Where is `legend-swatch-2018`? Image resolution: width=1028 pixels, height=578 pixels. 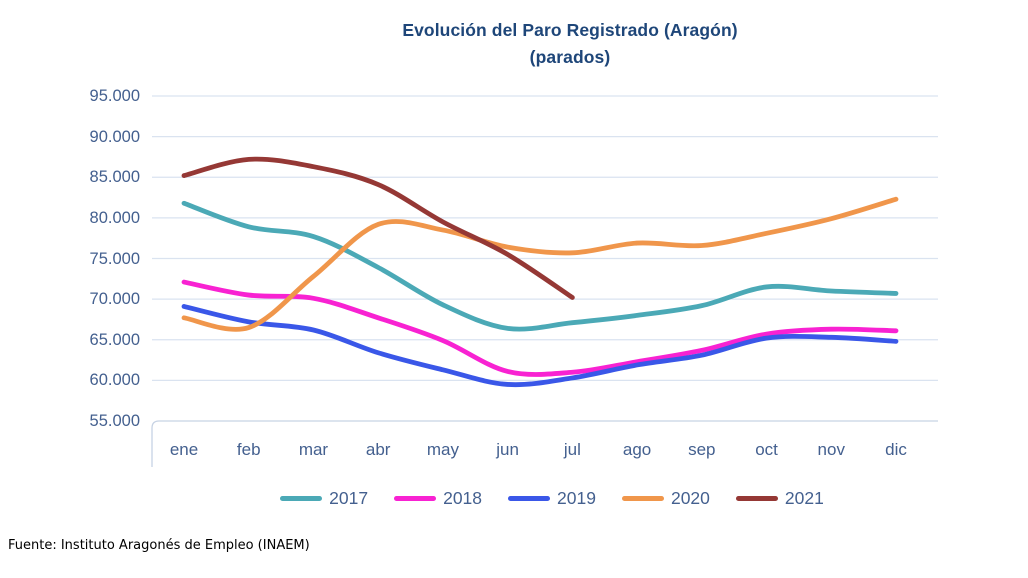
legend-swatch-2018 is located at coordinates (415, 498).